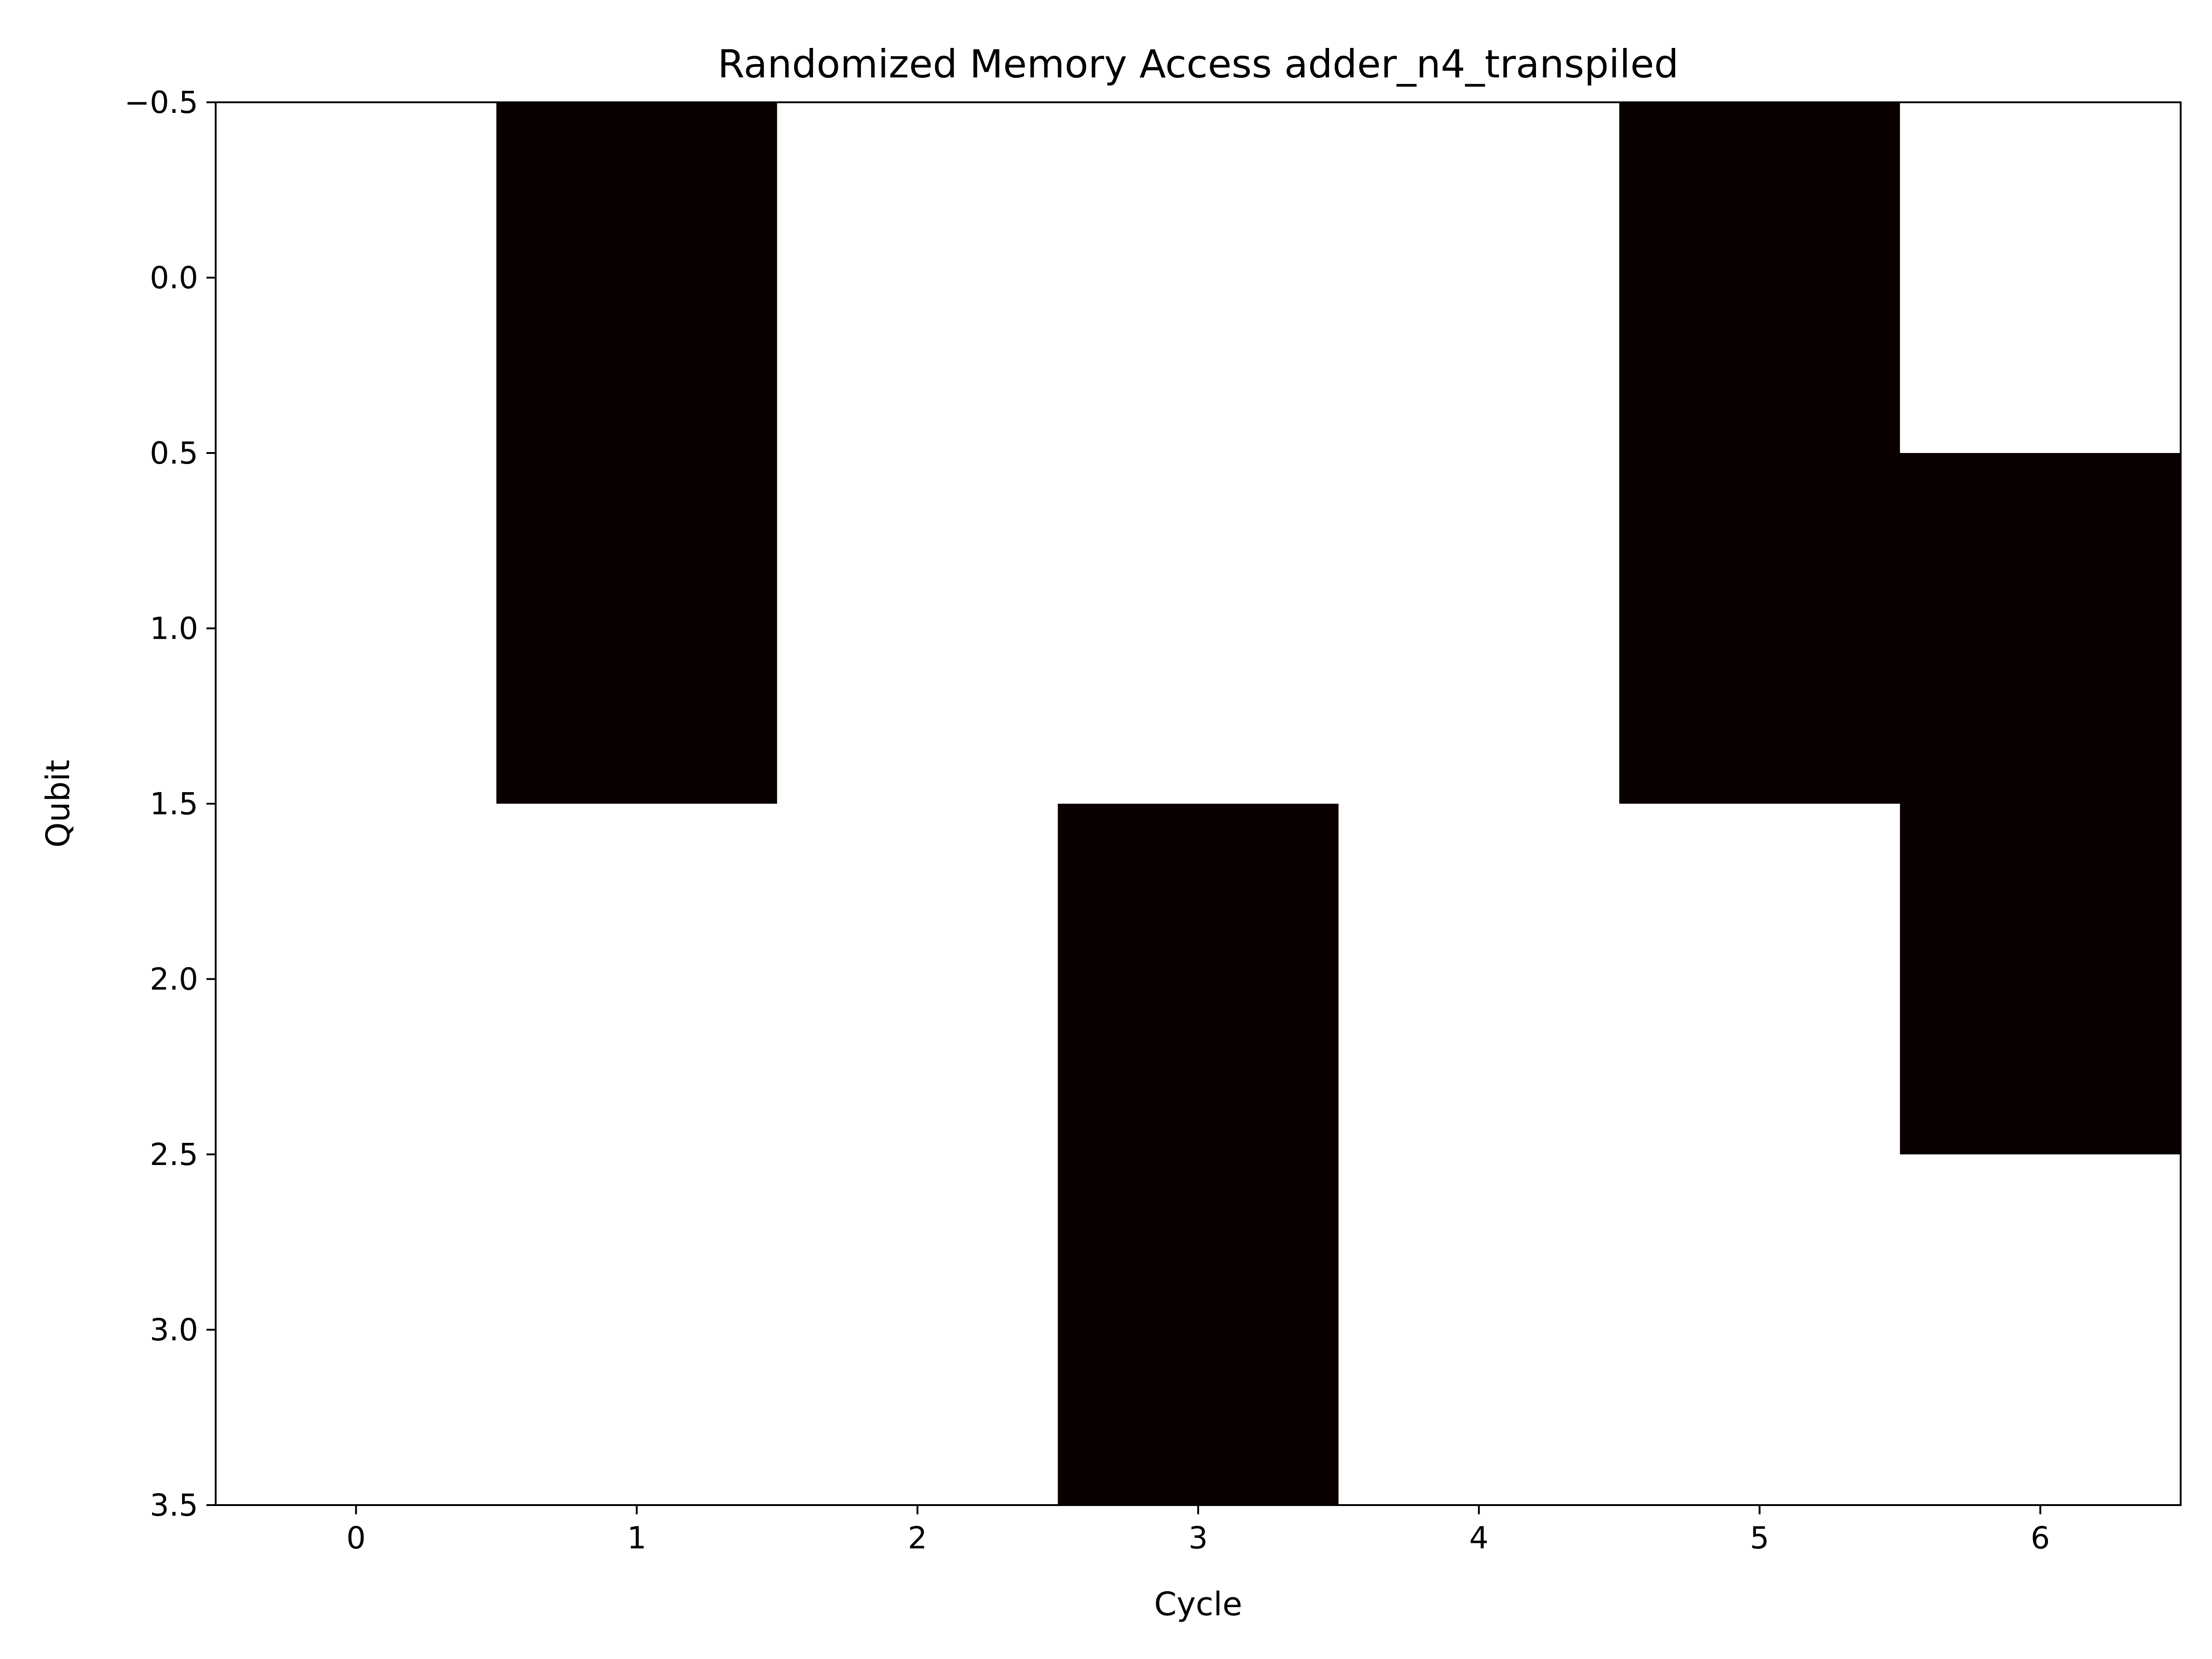 This screenshot has height=1659, width=2212. Describe the element at coordinates (637, 1538) in the screenshot. I see `x-tick-label: 1` at that location.